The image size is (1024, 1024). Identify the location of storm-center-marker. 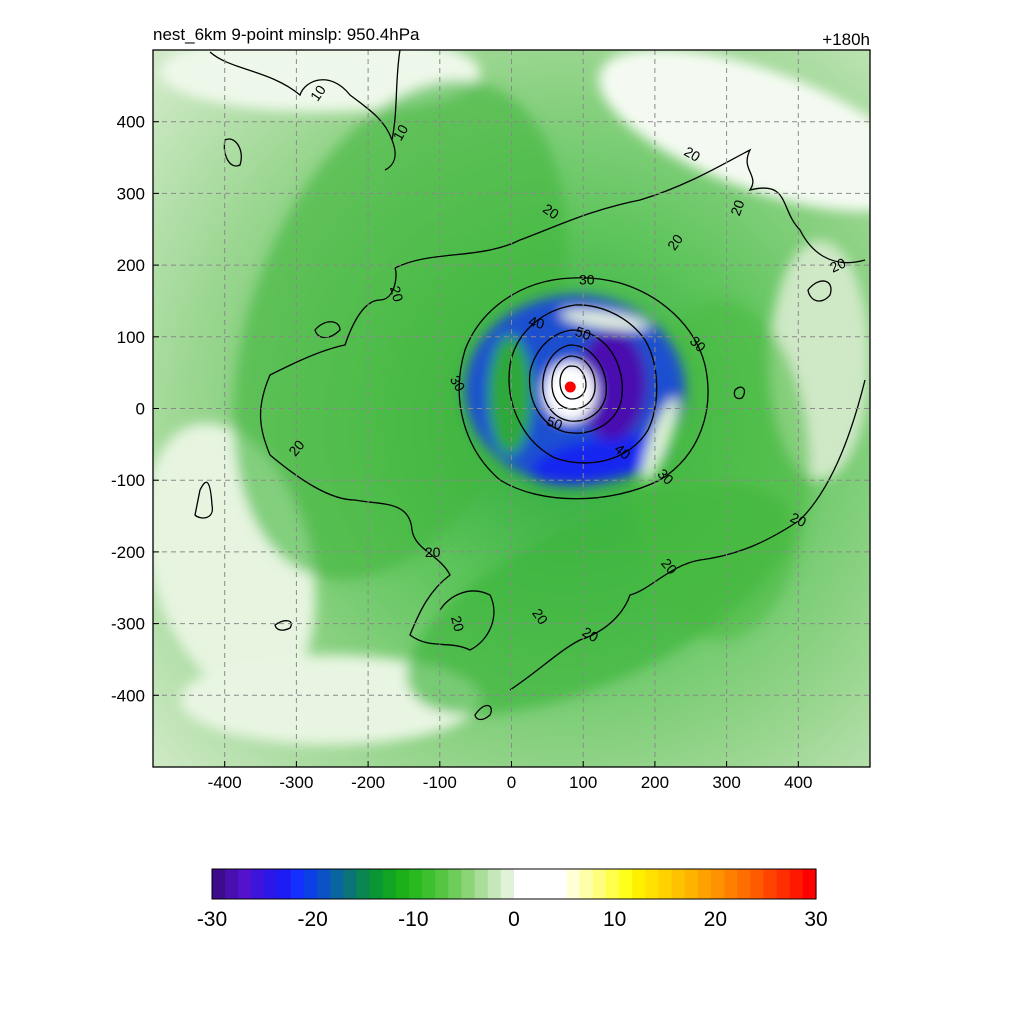
(570, 387).